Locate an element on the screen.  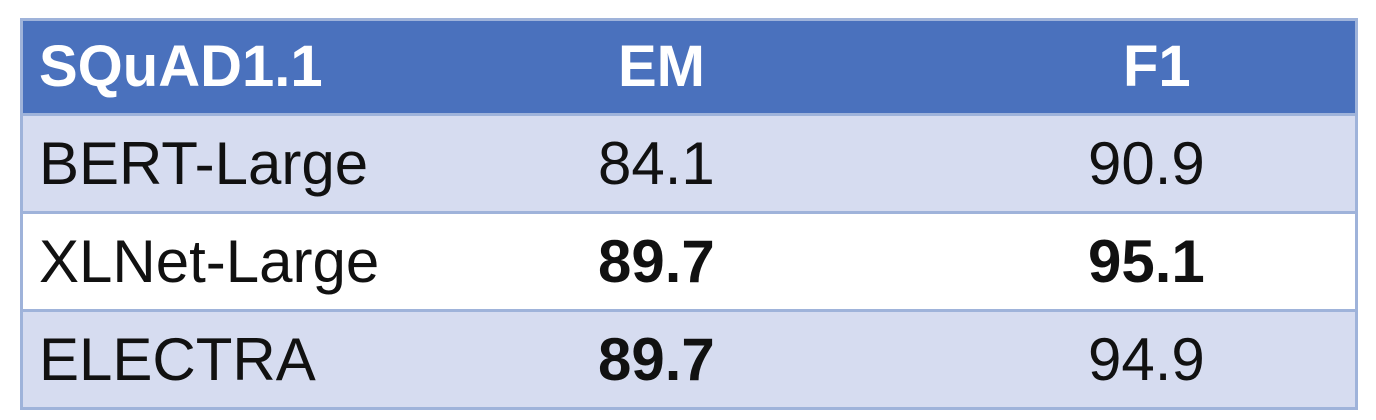
model-name: BERT-Large is located at coordinates (204, 163).